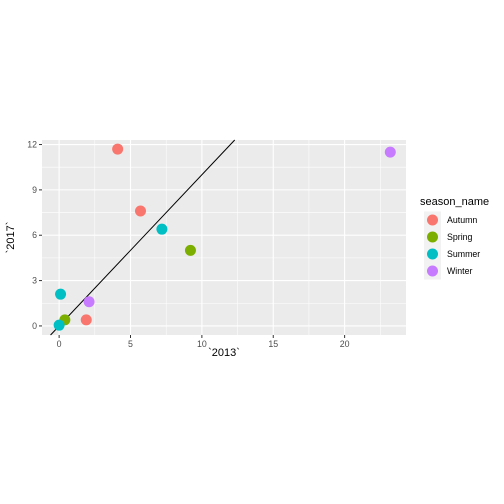 The image size is (504, 504). I want to click on y-tick-label: 6, so click(34, 235).